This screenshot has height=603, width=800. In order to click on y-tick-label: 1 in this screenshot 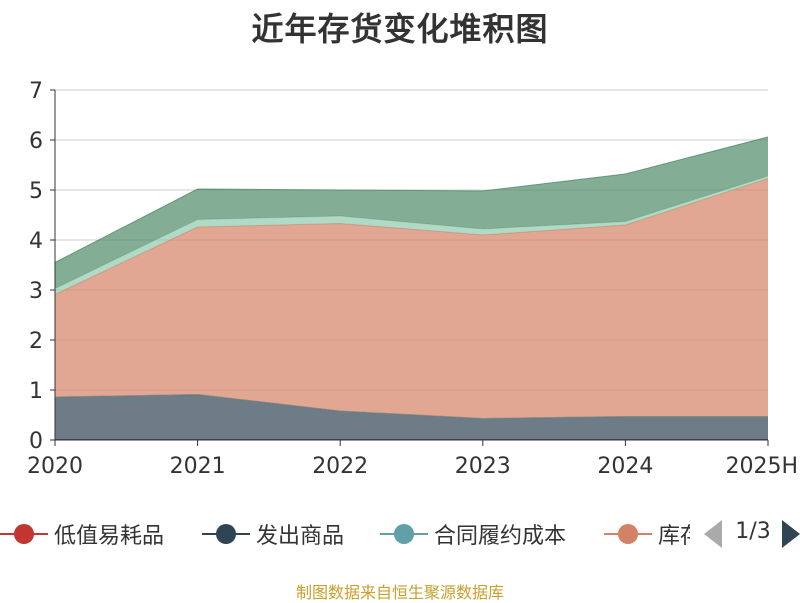, I will do `click(36, 391)`.